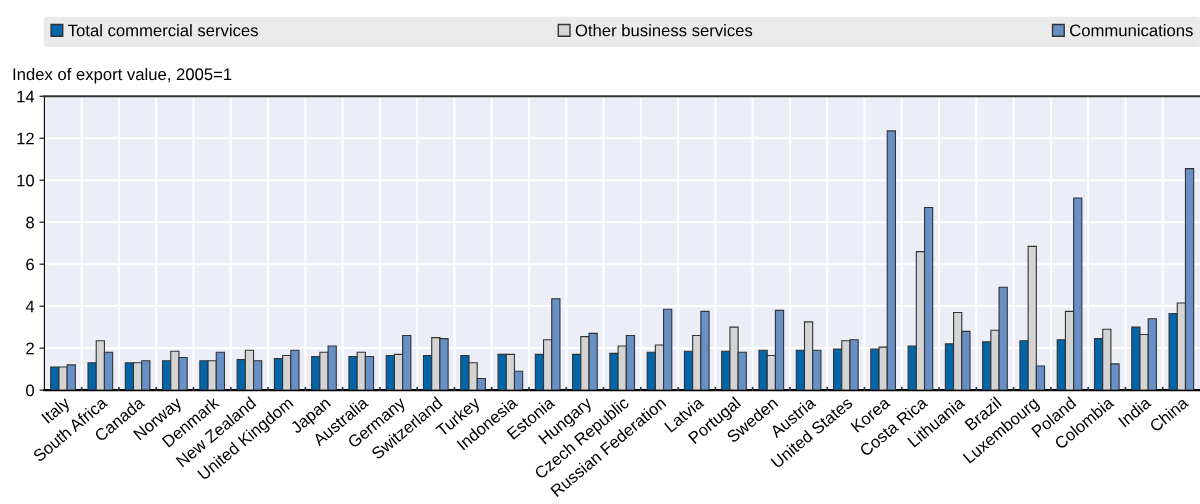 The height and width of the screenshot is (504, 1200). What do you see at coordinates (30, 348) in the screenshot?
I see `y-tick-label: 2` at bounding box center [30, 348].